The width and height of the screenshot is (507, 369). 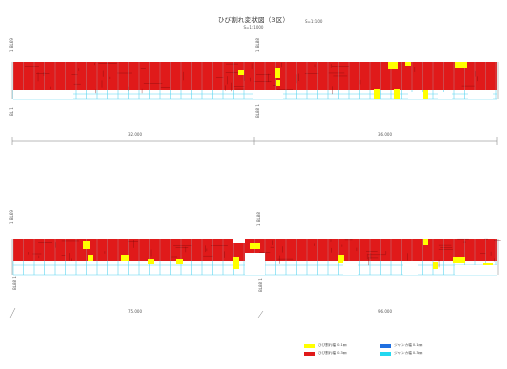 What do you see at coordinates (253, 20) in the screenshot?
I see `drawing-title: ひび割れ変状図（3区）` at bounding box center [253, 20].